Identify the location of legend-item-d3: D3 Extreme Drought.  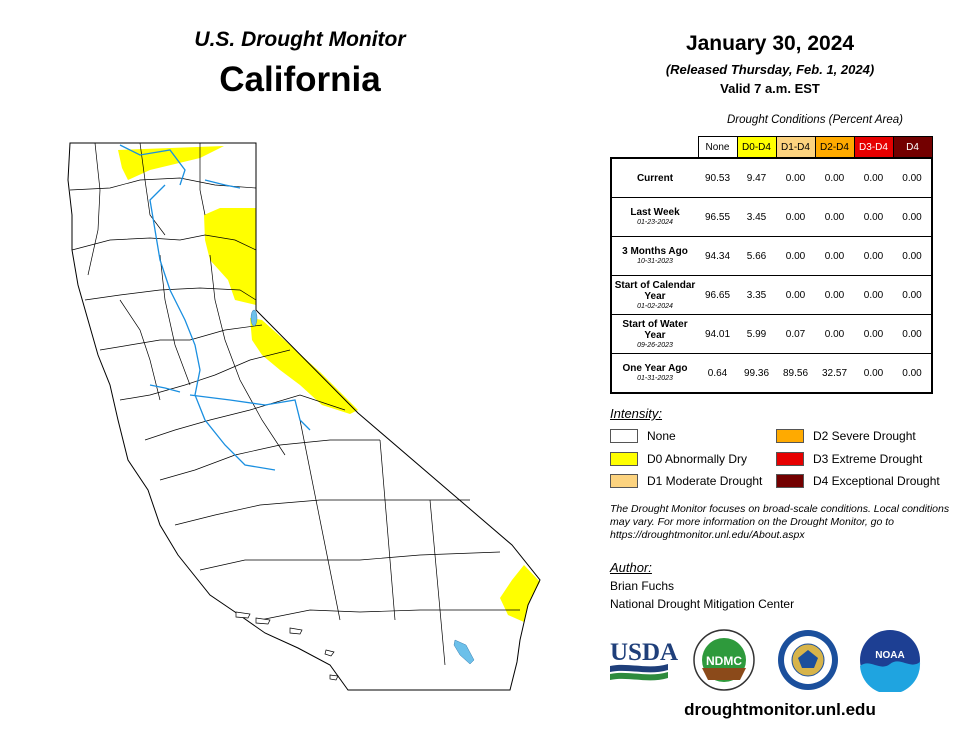
(849, 459).